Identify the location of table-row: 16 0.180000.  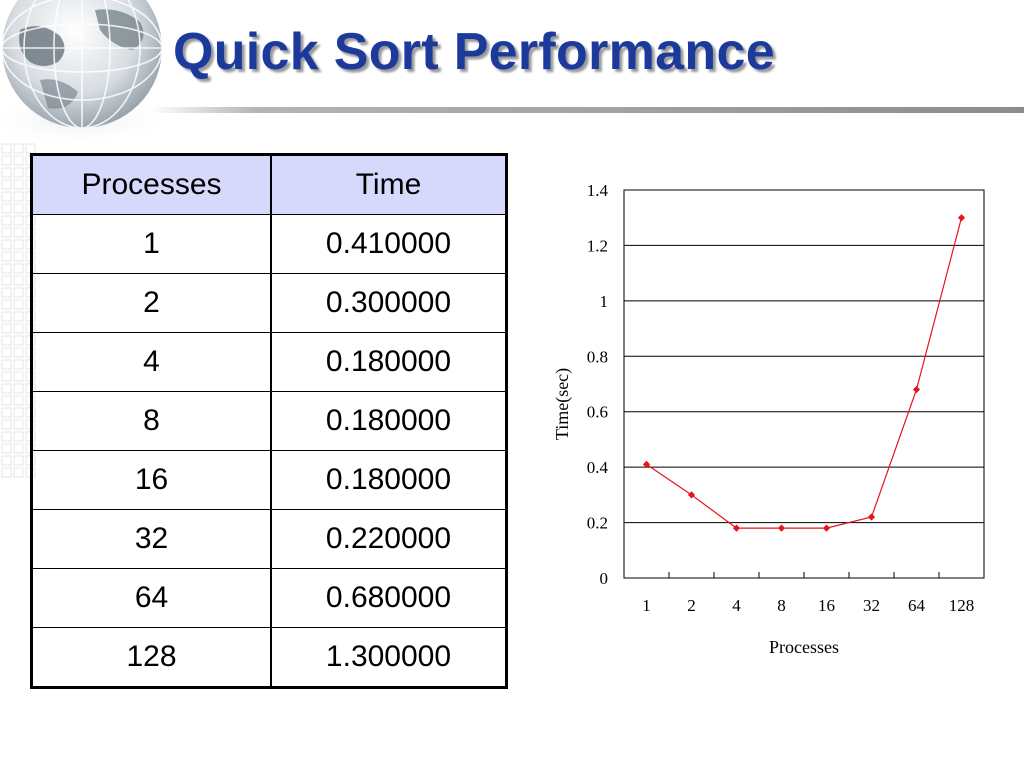
(269, 480).